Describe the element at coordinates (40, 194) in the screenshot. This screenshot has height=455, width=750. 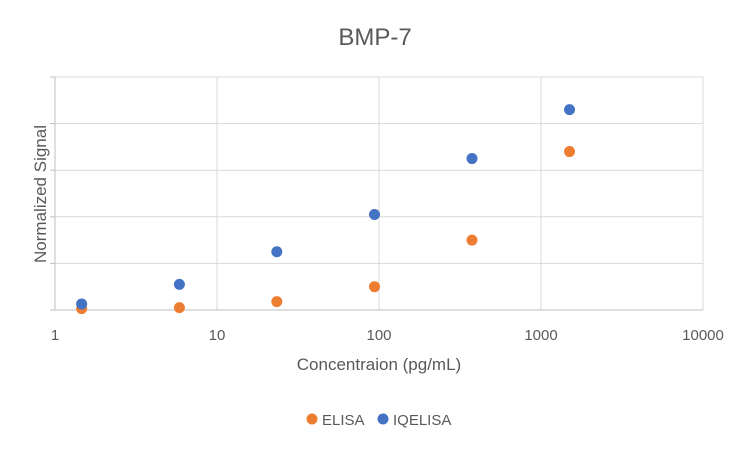
I see `y-axis-label: Normalized Signal` at that location.